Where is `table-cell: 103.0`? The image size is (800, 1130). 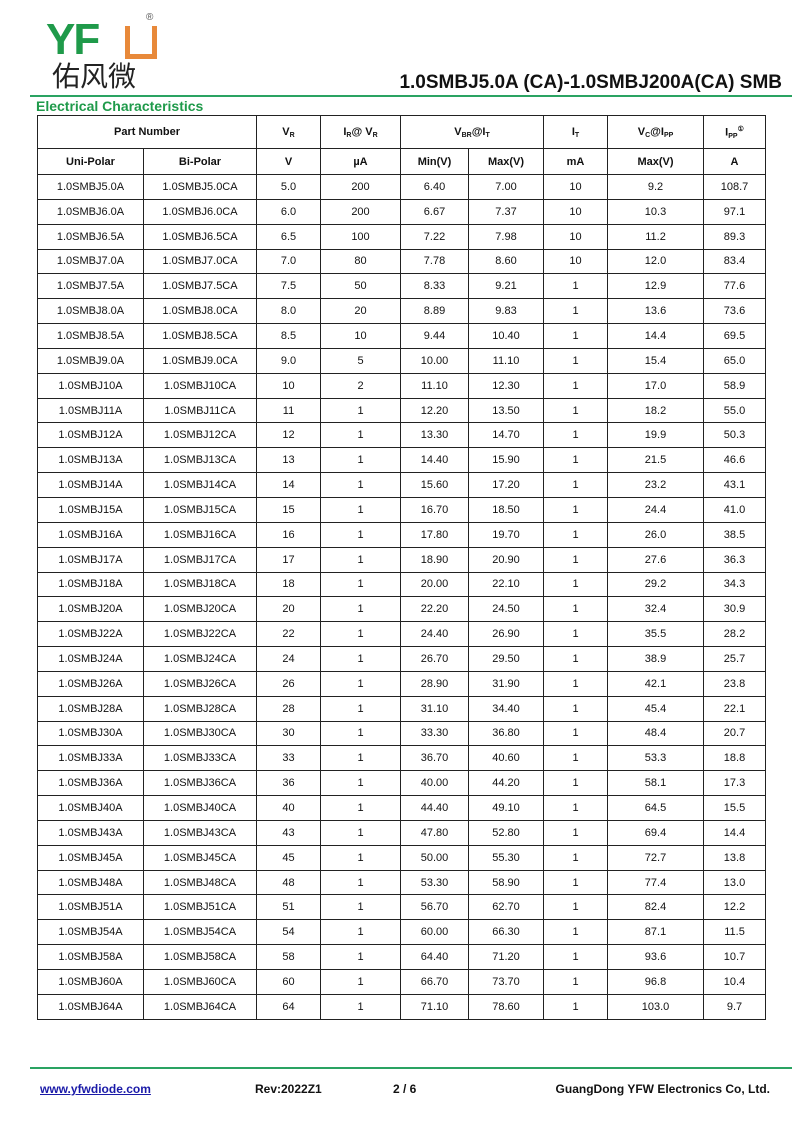
table-cell: 103.0 is located at coordinates (656, 1006).